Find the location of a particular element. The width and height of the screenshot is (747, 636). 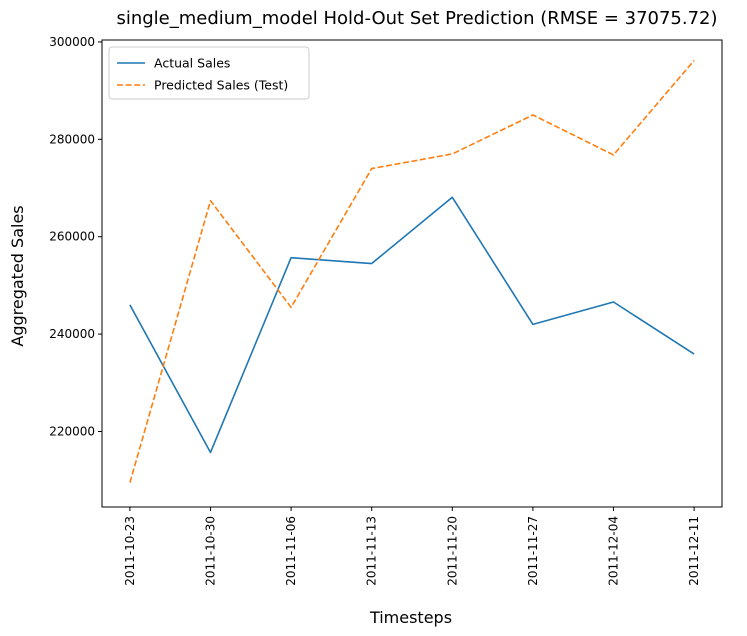

y-axis-label: Aggregated Sales is located at coordinates (17, 275).